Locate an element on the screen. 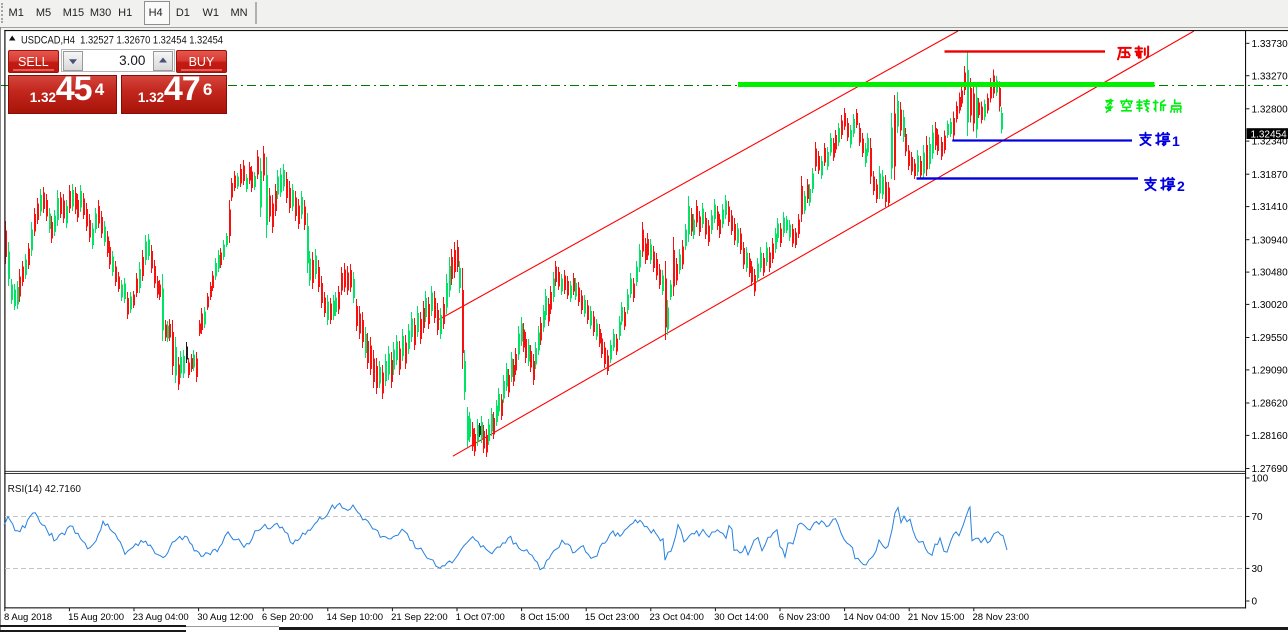 The image size is (1288, 632). svg-text: 1.33730 is located at coordinates (1270, 44).